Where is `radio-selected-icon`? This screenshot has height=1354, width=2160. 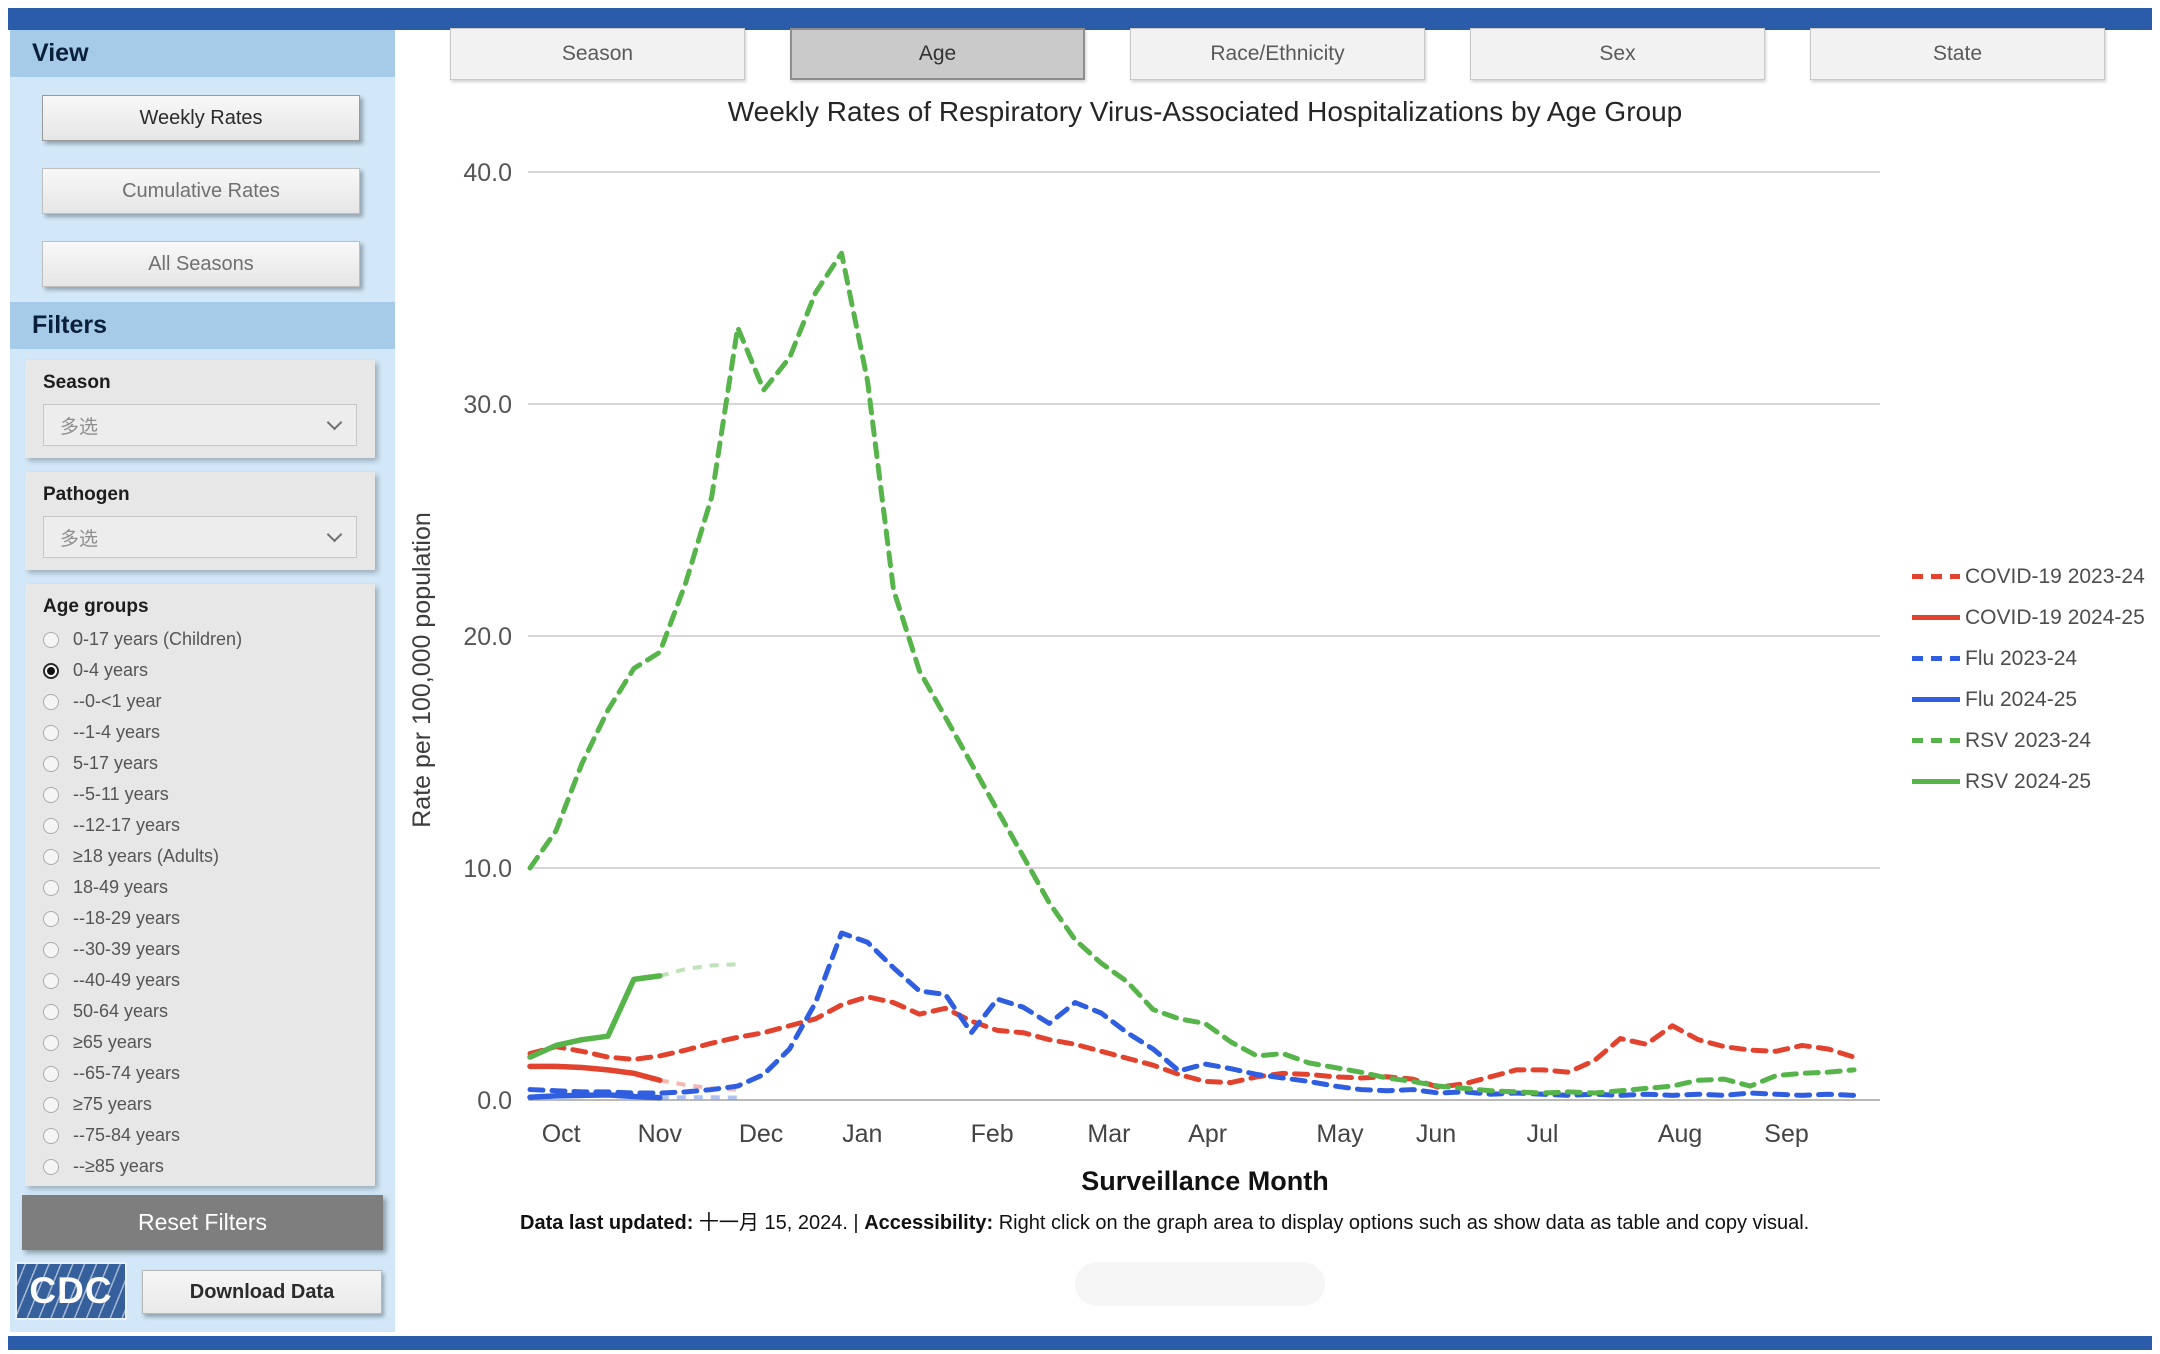 radio-selected-icon is located at coordinates (51, 670).